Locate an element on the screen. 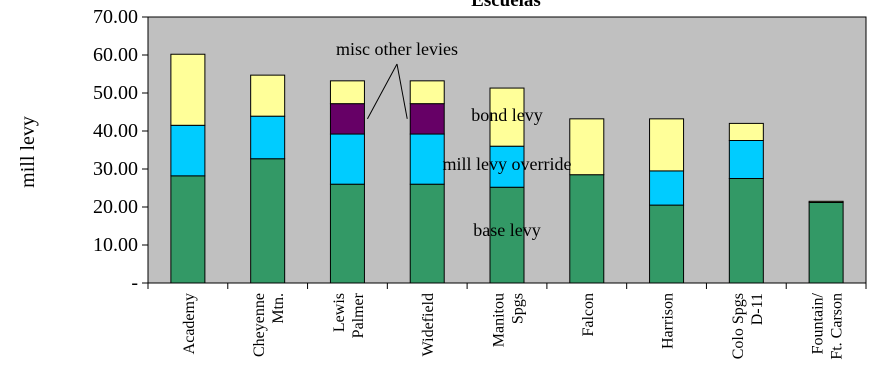 The image size is (886, 388). y-tick-label-0: - is located at coordinates (134, 283).